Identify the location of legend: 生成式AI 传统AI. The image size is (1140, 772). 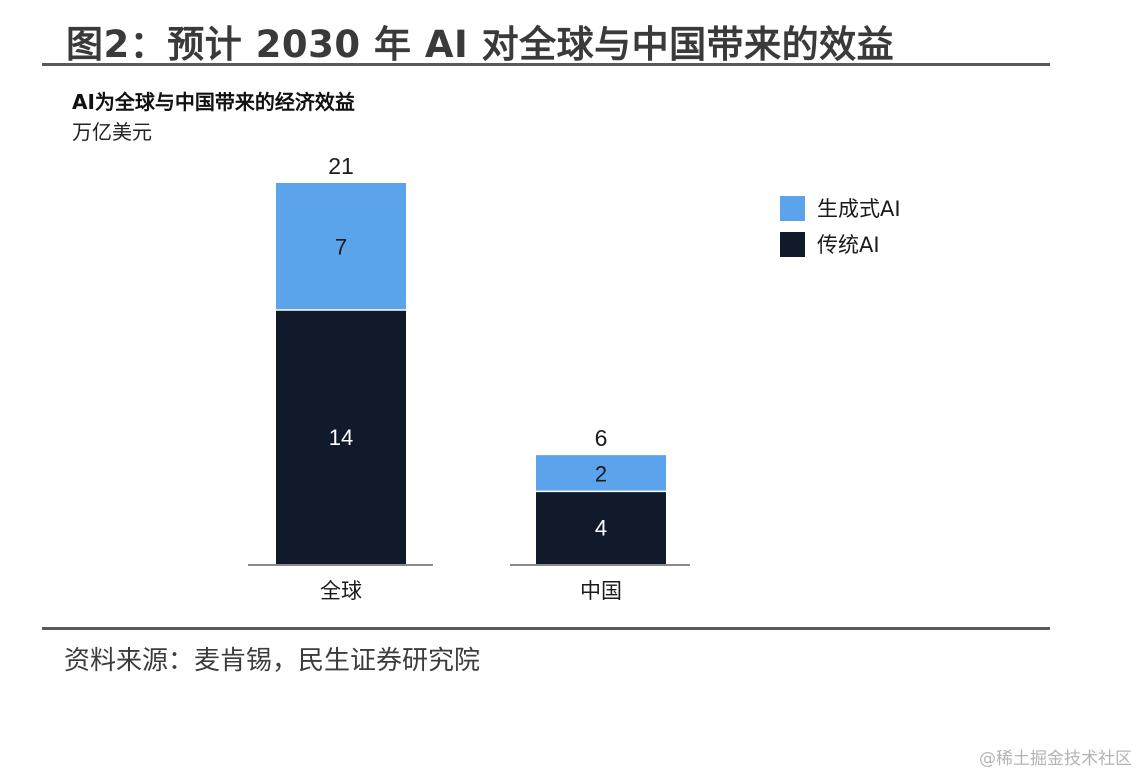
(840, 231).